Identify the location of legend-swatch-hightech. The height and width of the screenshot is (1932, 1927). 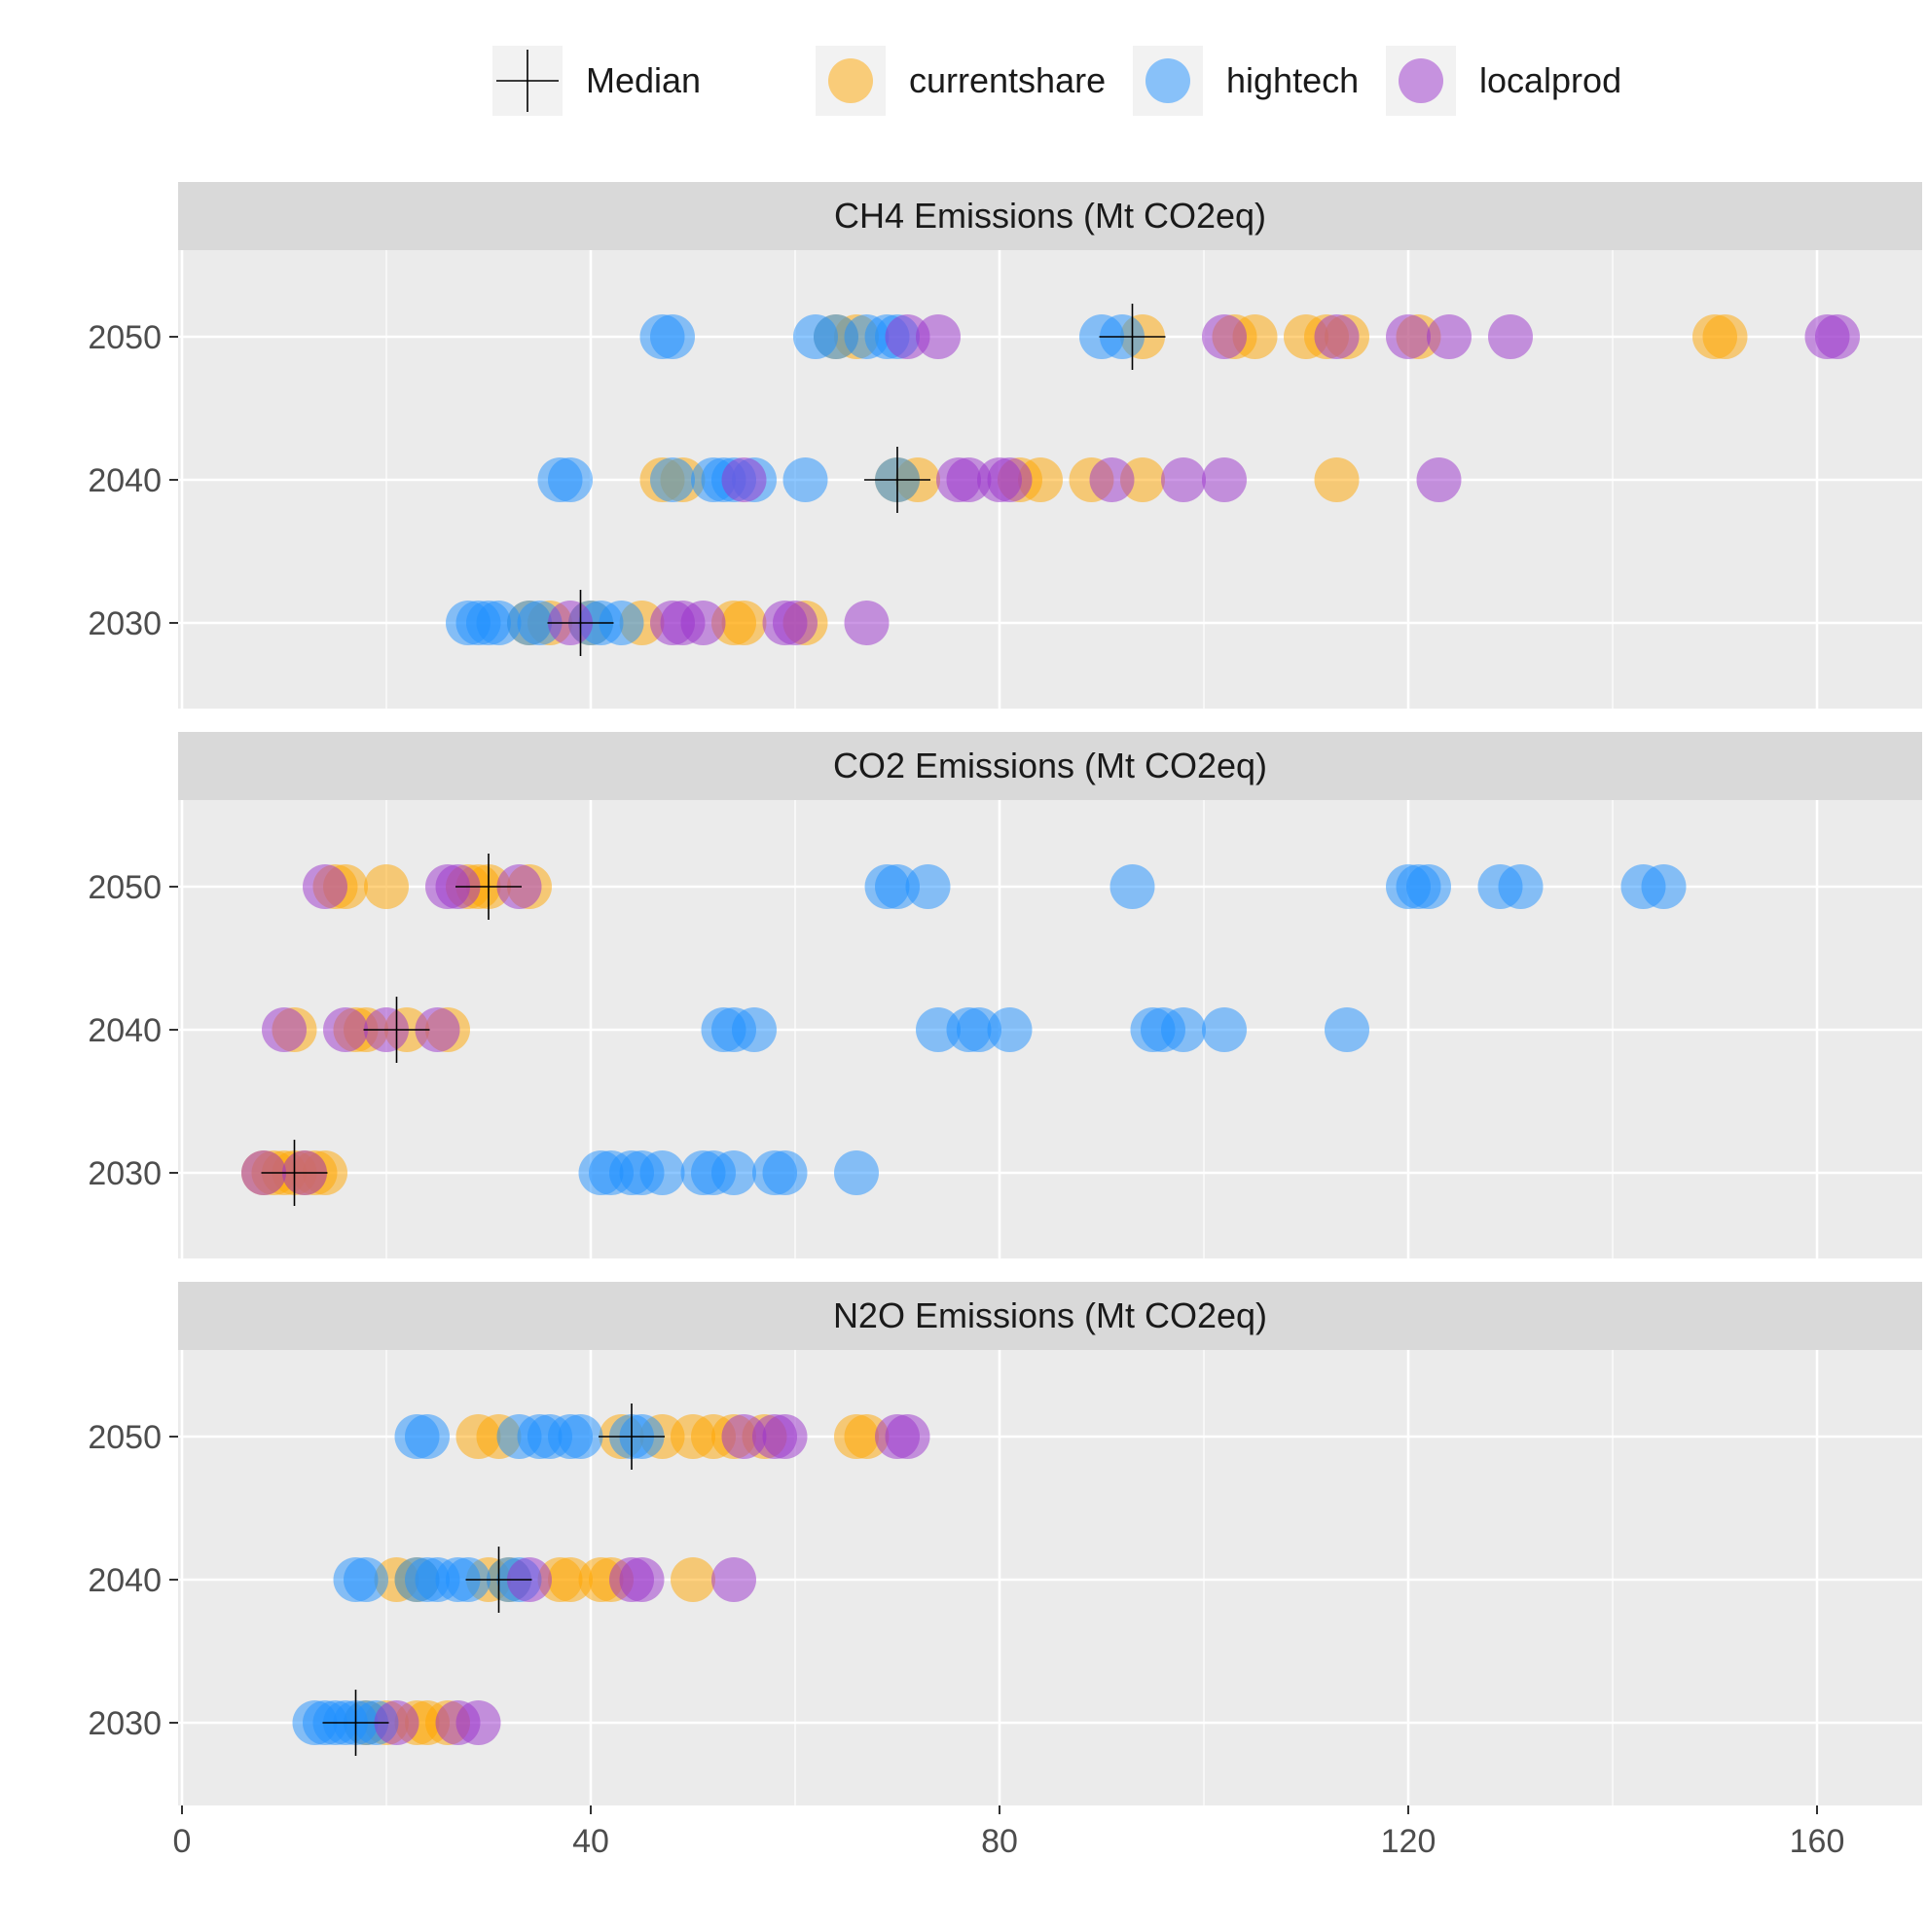
(1167, 80).